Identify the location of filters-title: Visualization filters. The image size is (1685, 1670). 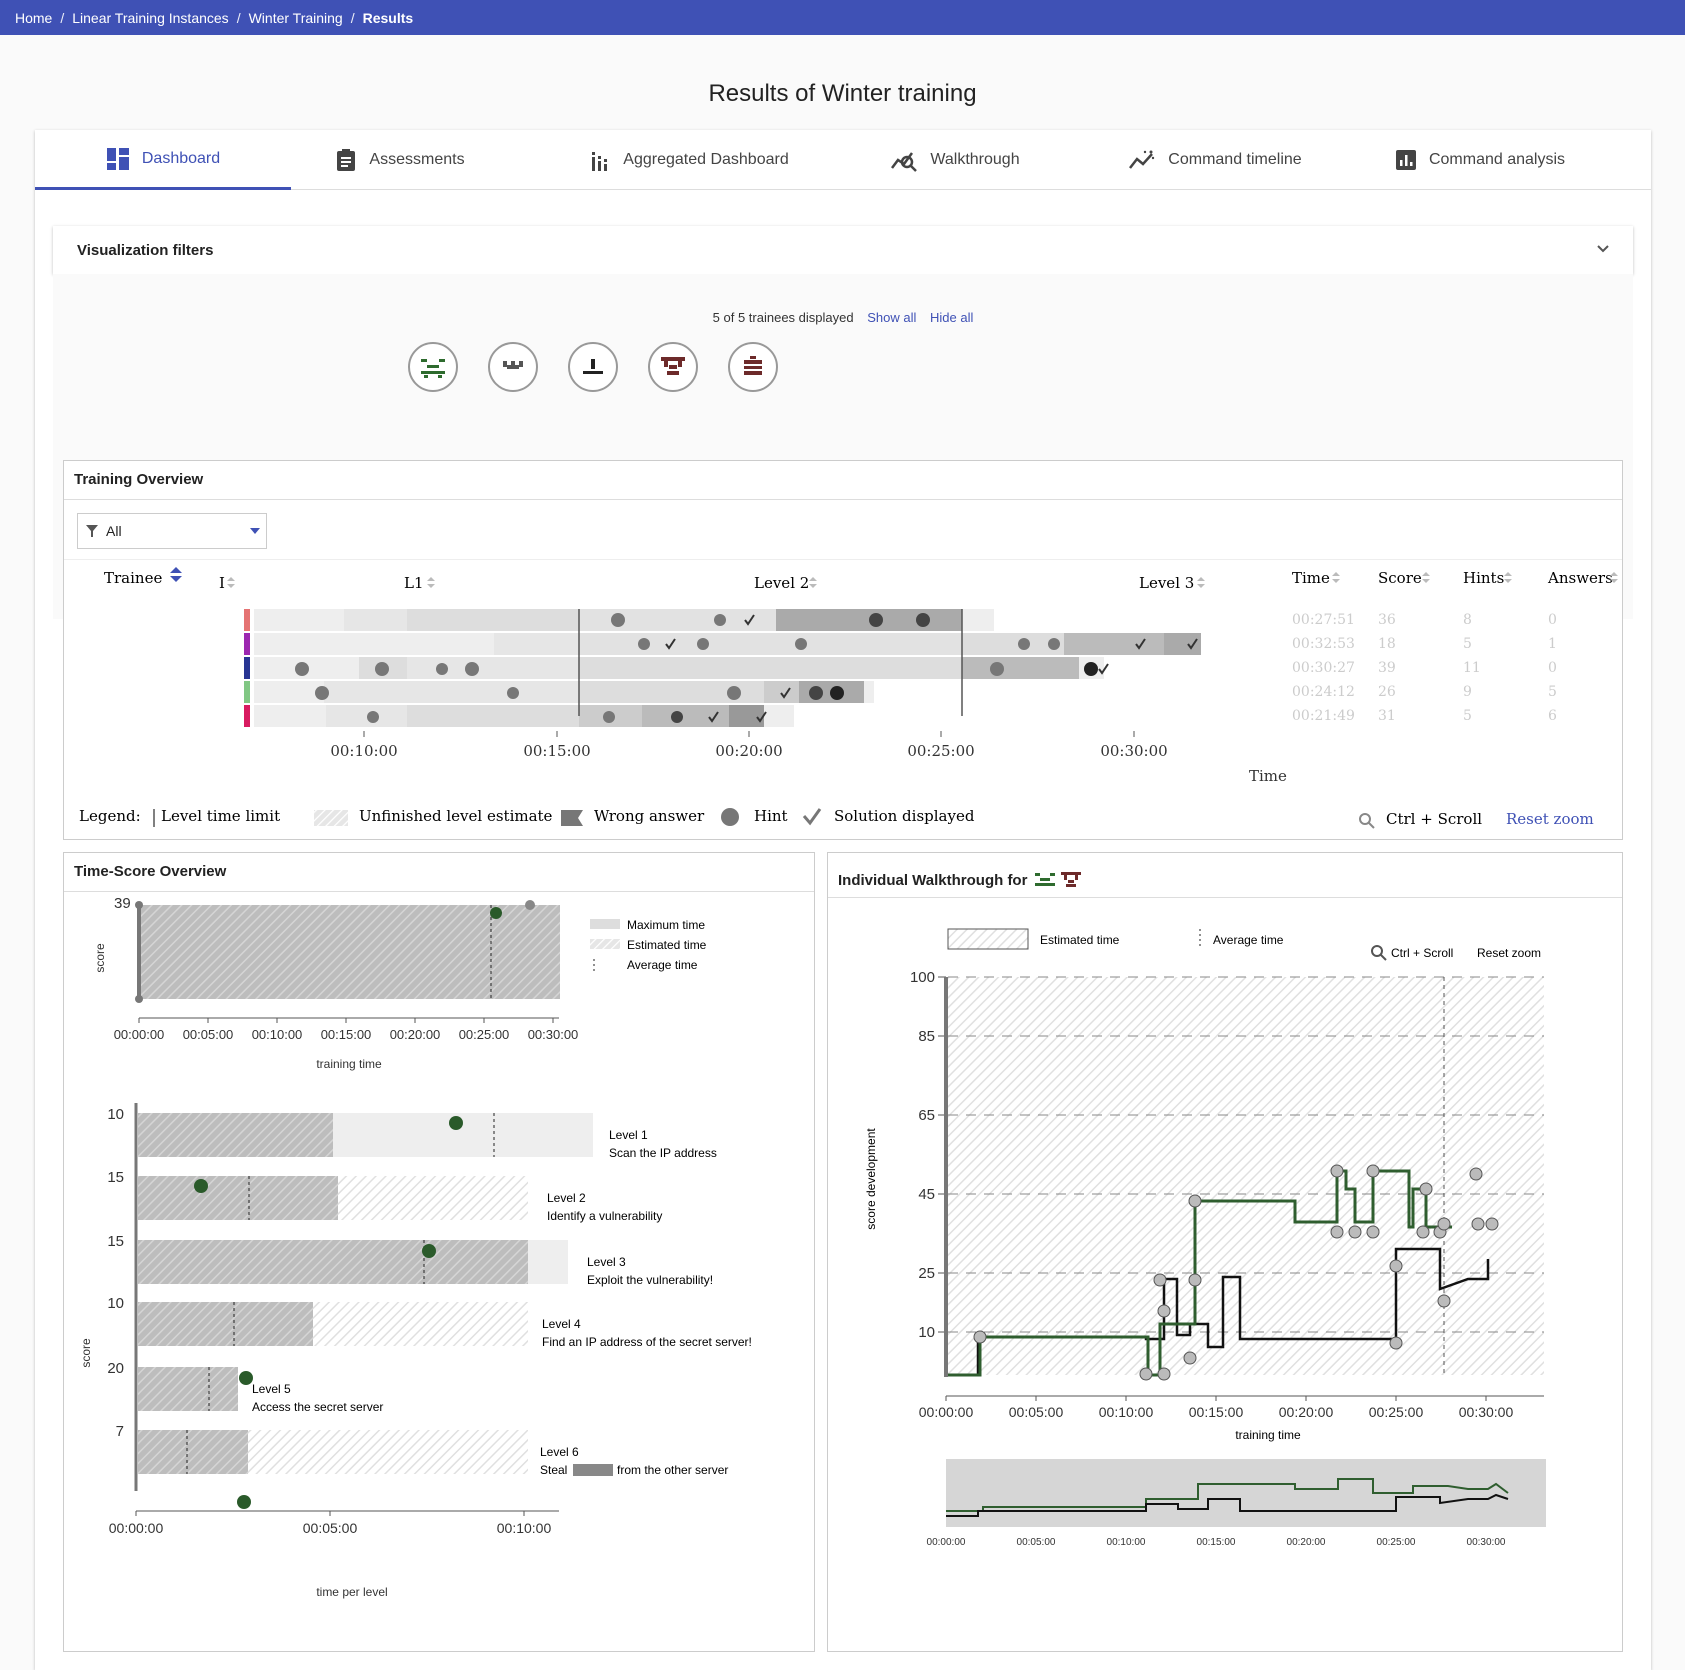
(145, 250).